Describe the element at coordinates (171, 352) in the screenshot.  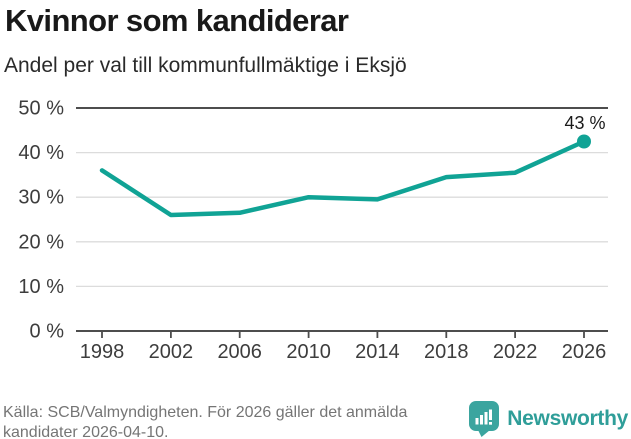
I see `x-axis-tick-label: 2002` at that location.